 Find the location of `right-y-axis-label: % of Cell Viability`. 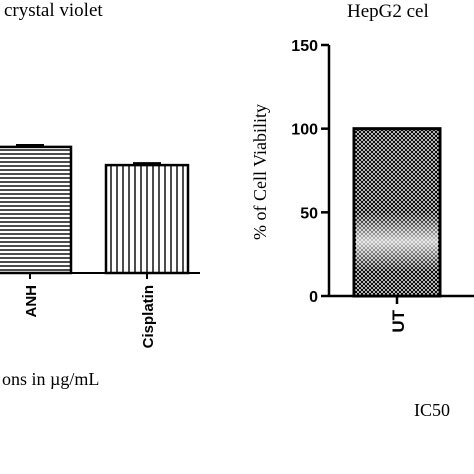

right-y-axis-label: % of Cell Viability is located at coordinates (260, 172).